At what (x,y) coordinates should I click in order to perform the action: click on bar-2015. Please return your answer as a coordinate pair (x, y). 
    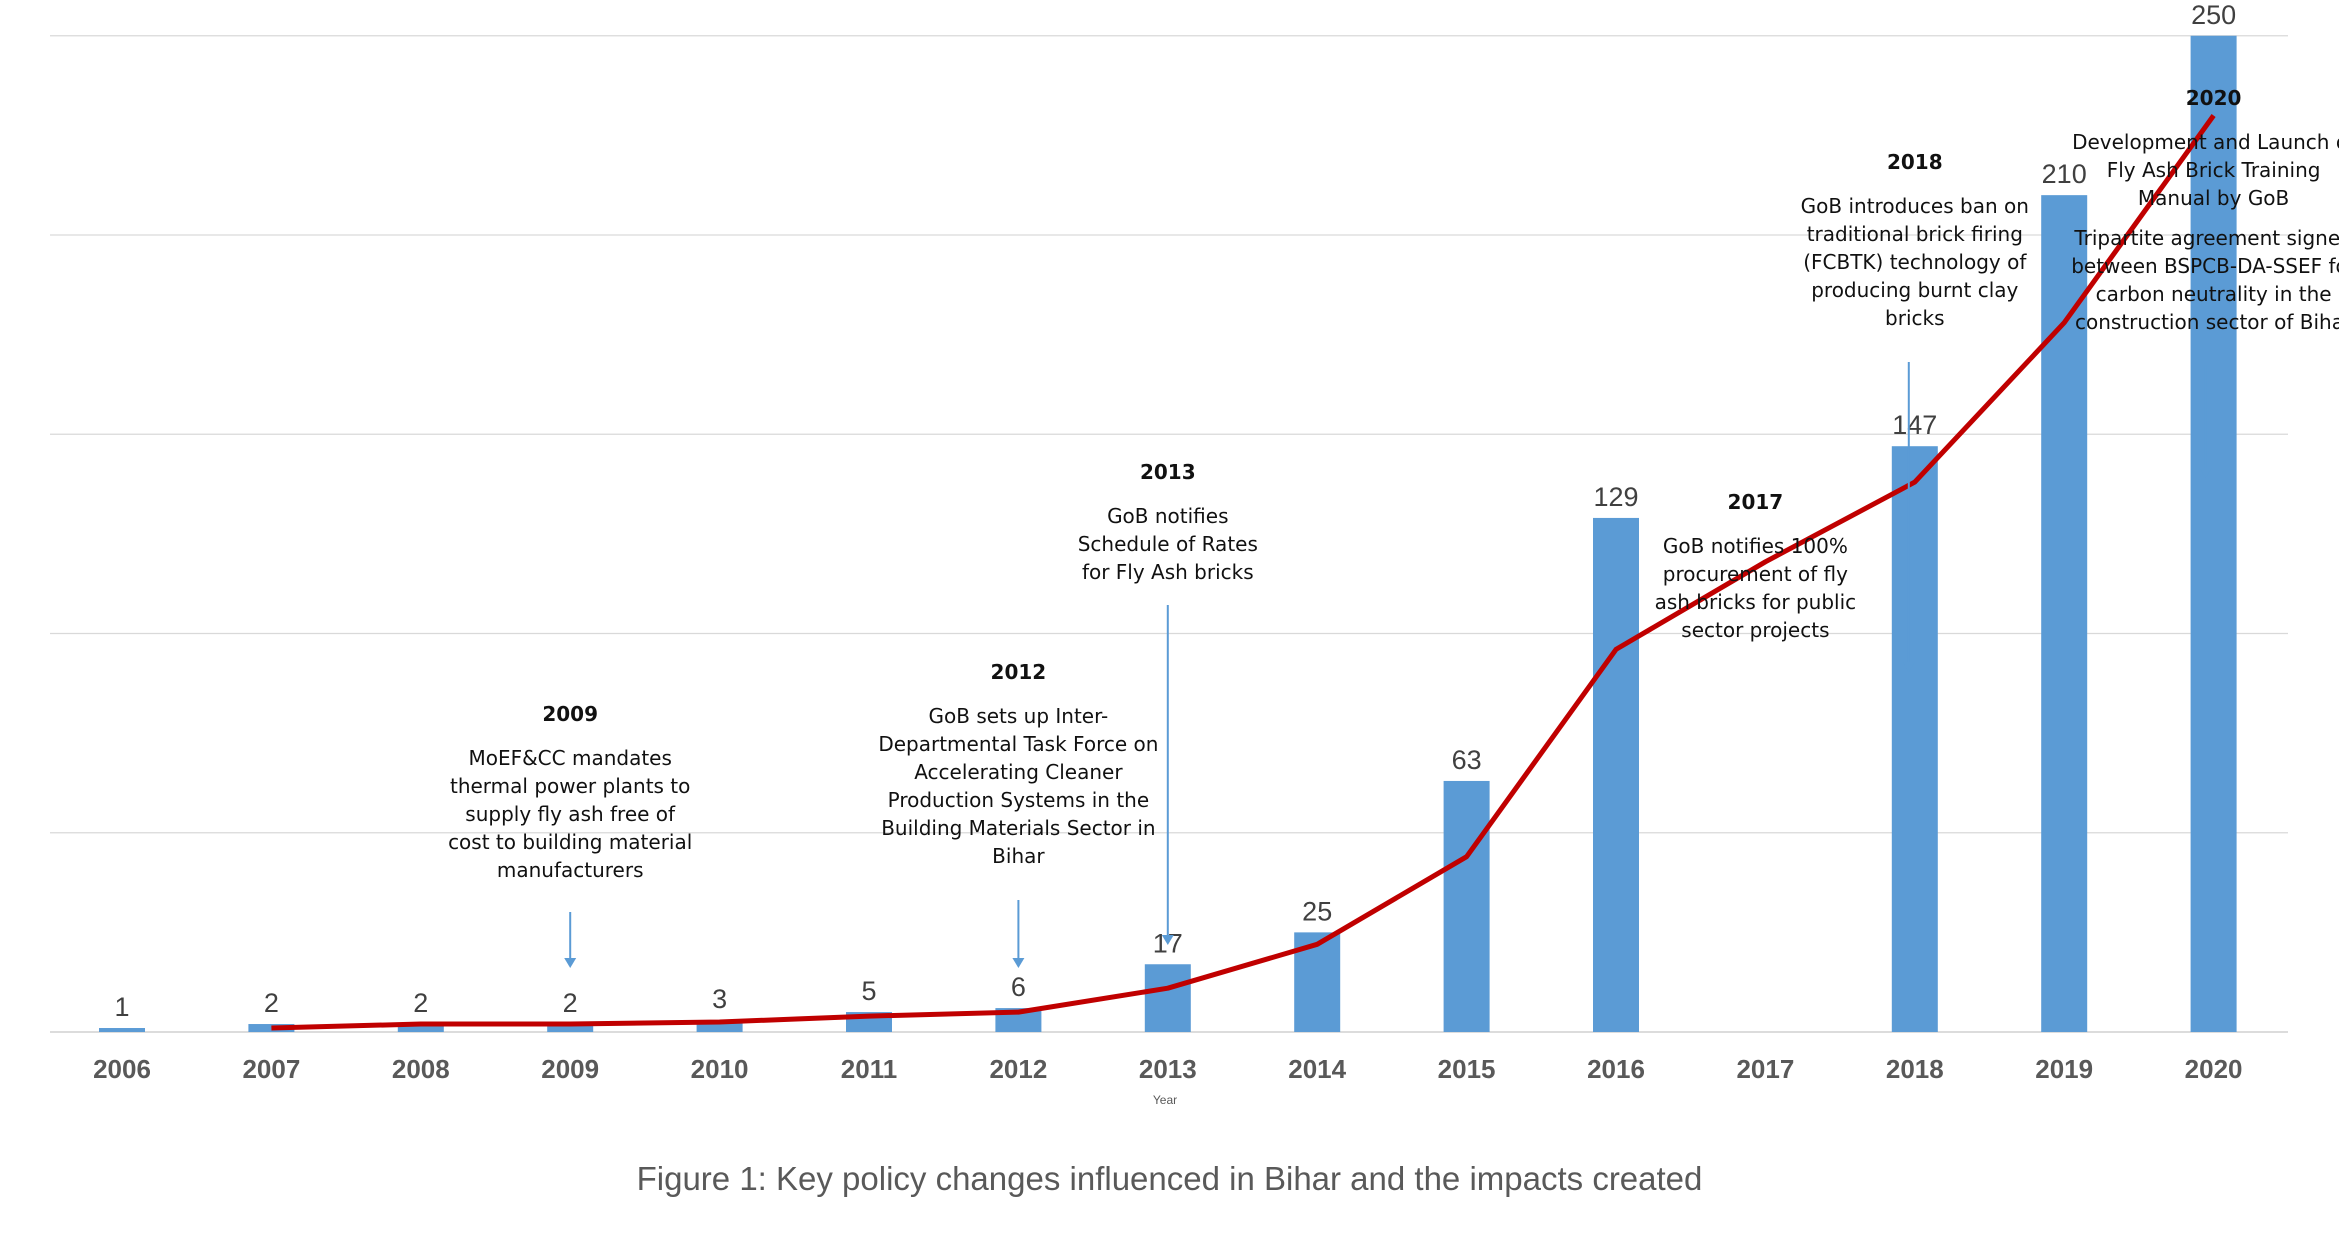
    Looking at the image, I should click on (1466, 906).